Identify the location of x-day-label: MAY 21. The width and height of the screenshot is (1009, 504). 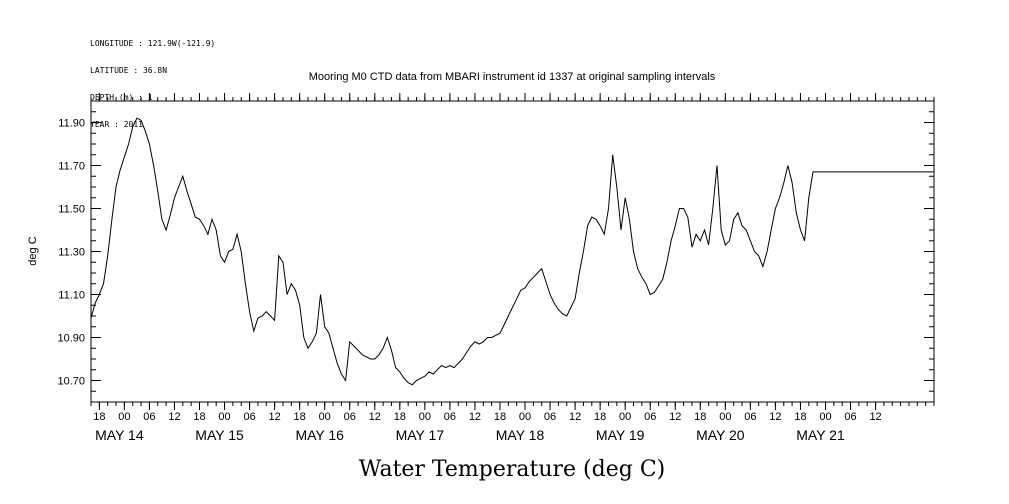
(820, 435).